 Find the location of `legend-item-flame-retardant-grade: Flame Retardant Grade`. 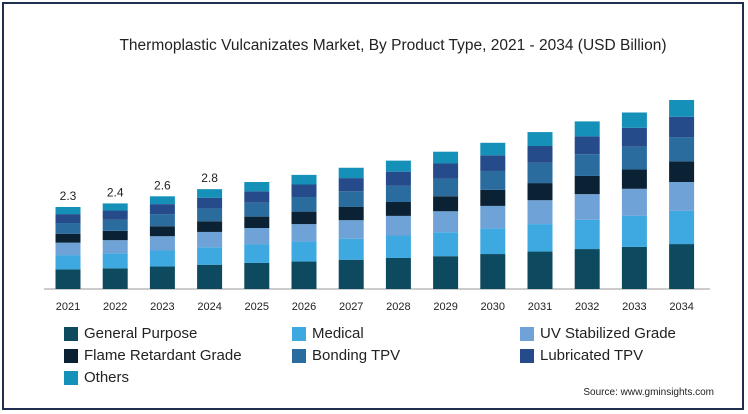

legend-item-flame-retardant-grade: Flame Retardant Grade is located at coordinates (153, 355).